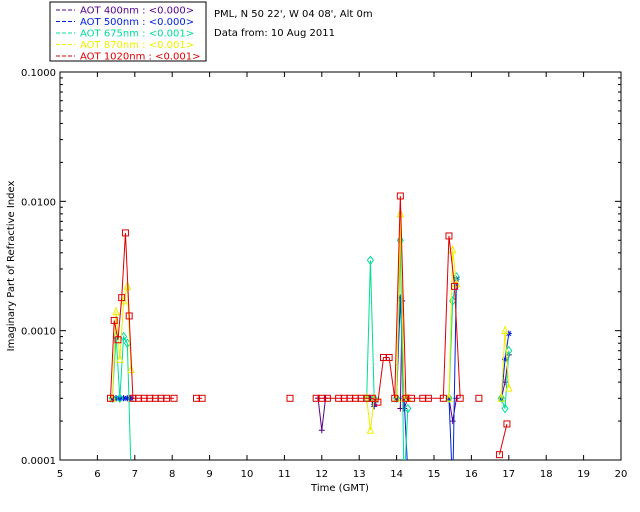 The image size is (640, 512). I want to click on x-tick-label: 20, so click(621, 474).